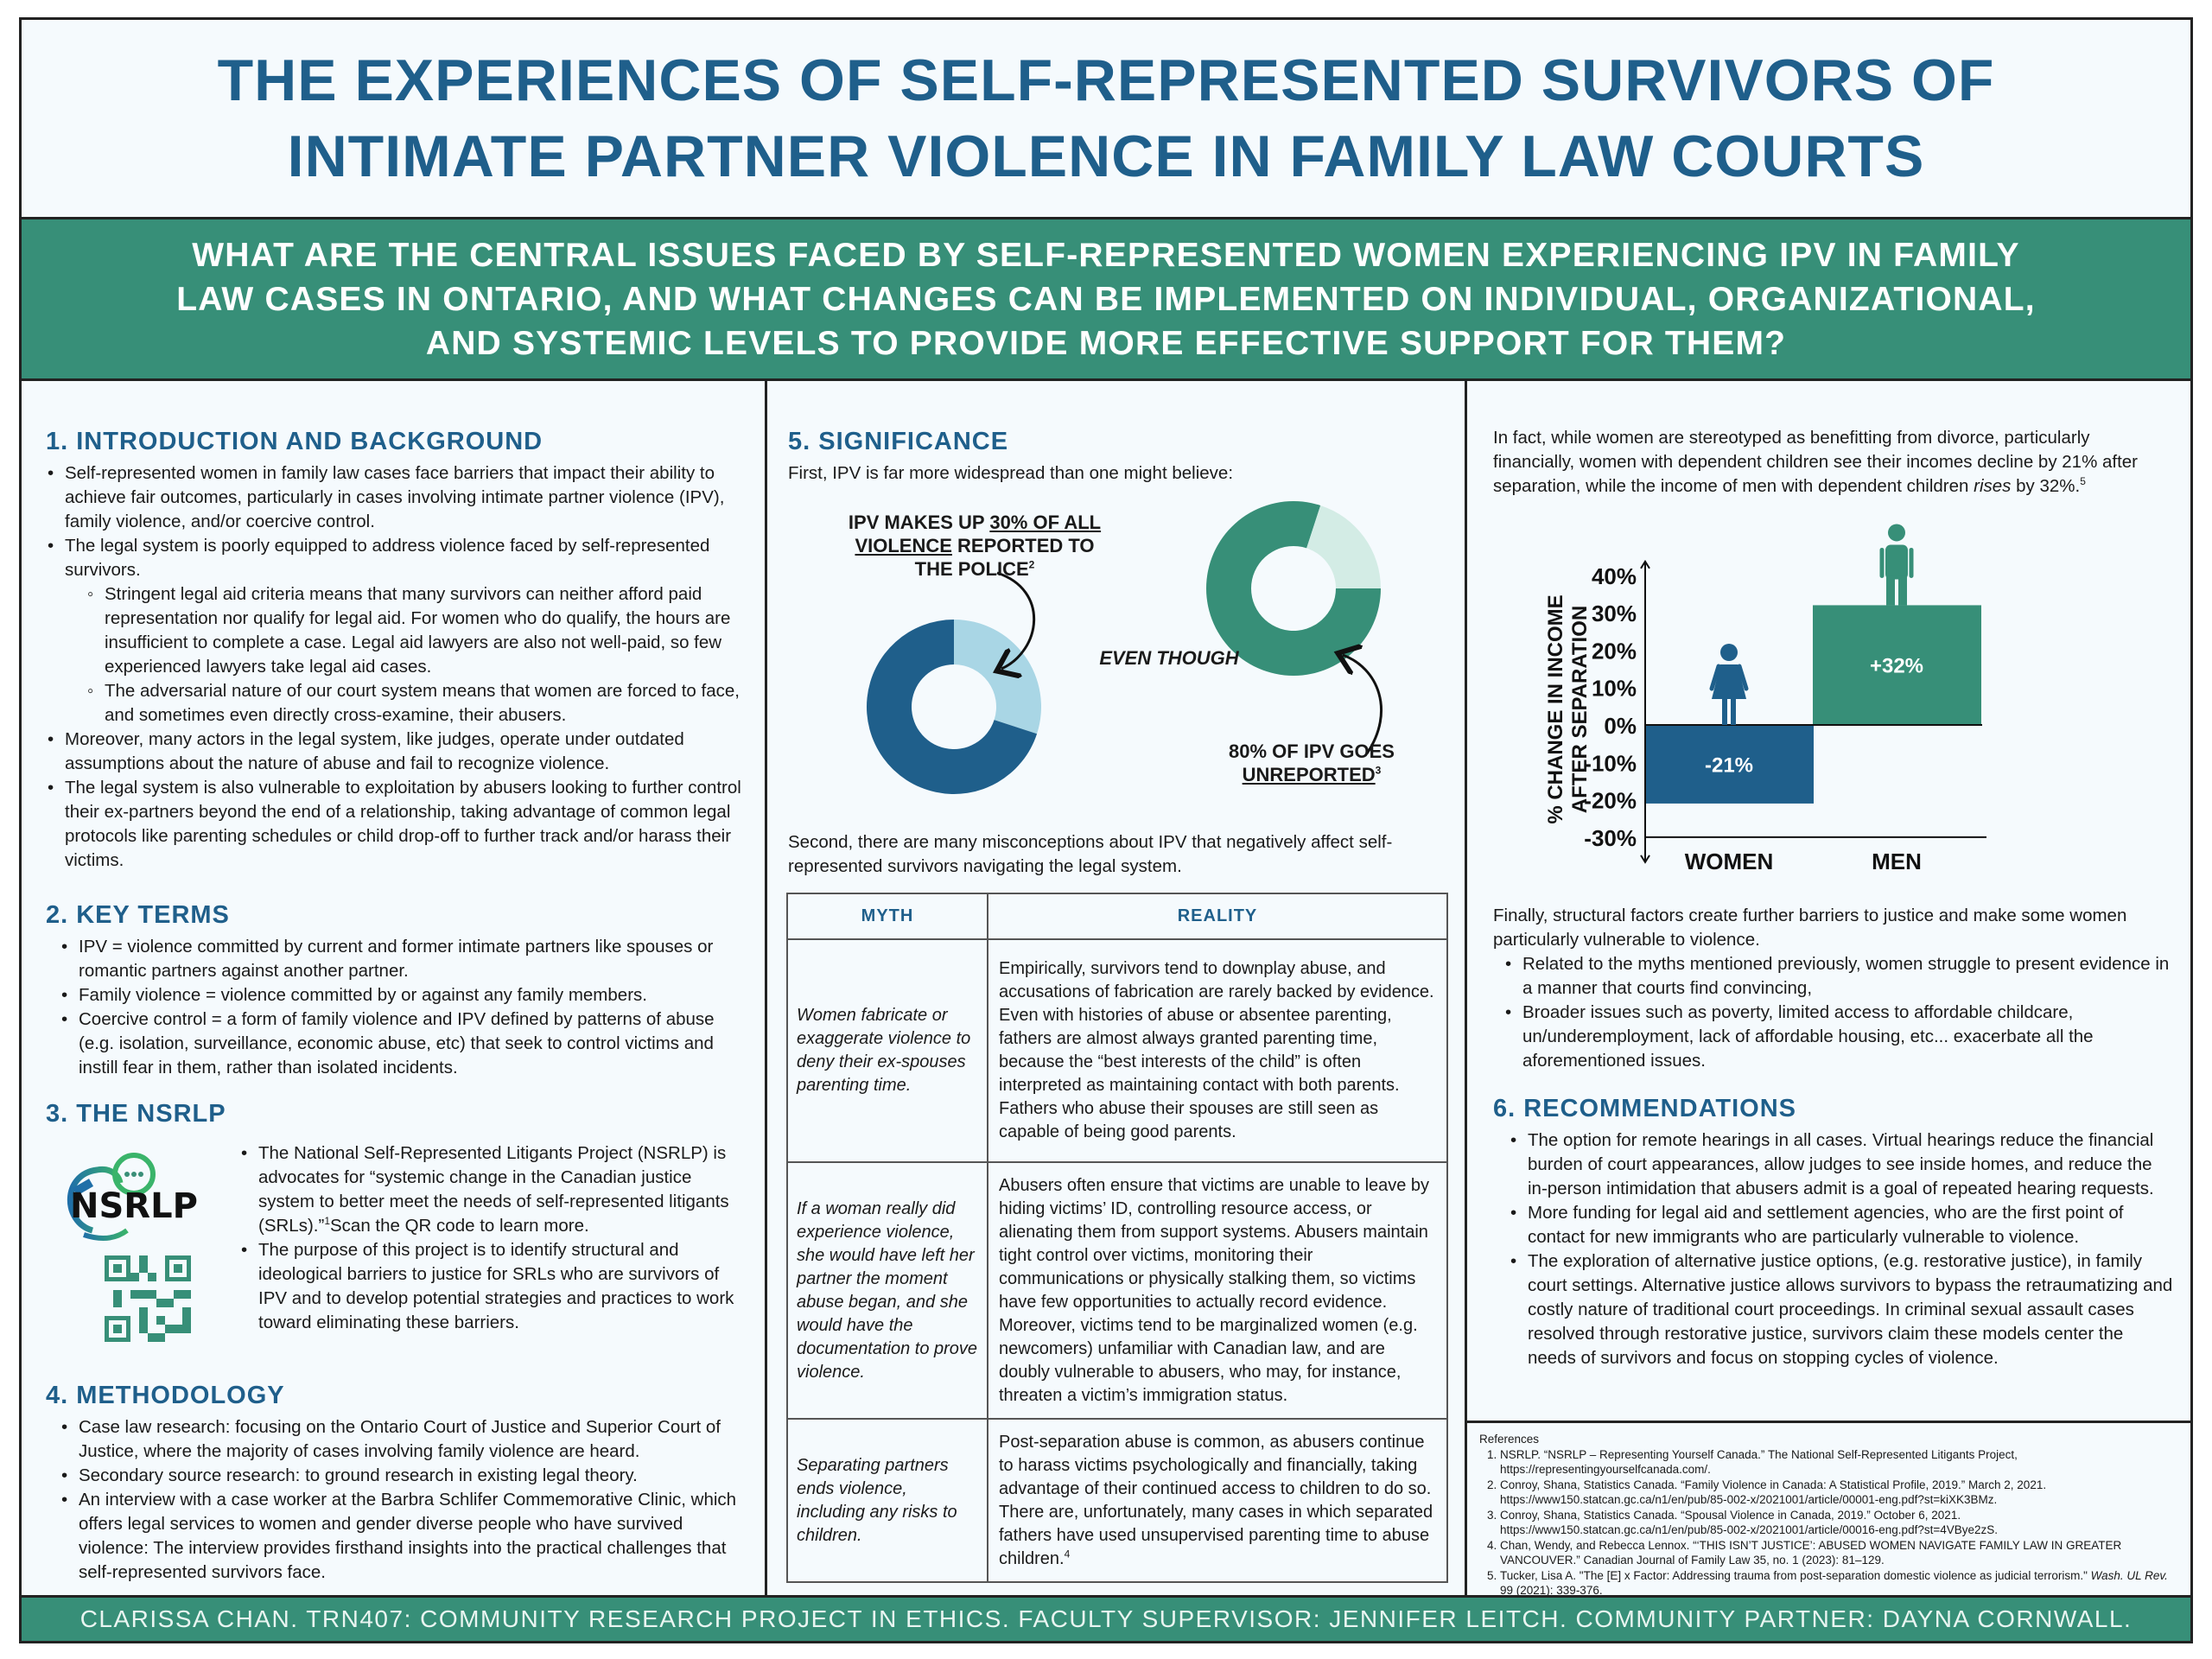 Image resolution: width=2212 pixels, height=1659 pixels. I want to click on section-nsrlp: 3. THE NSRLP NSRLP, so click(396, 1221).